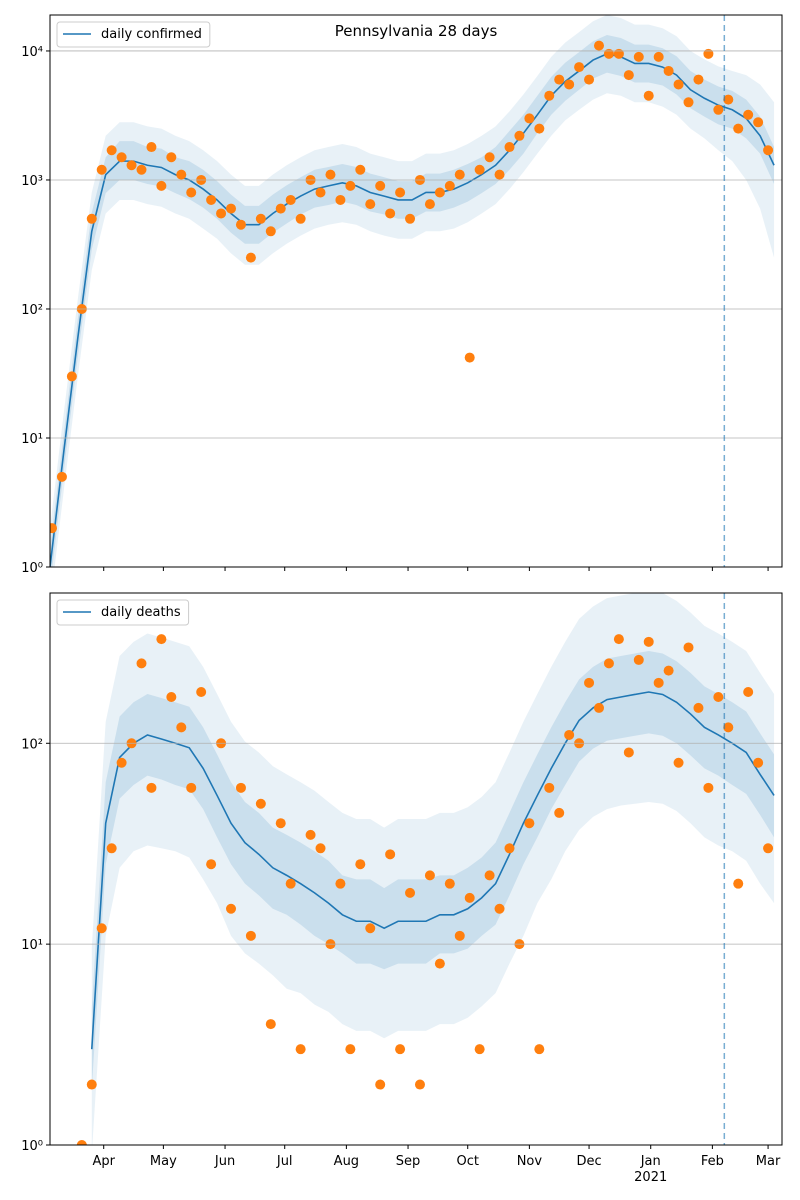  What do you see at coordinates (416, 31) in the screenshot?
I see `chart-title: Pennsylvania 28 days` at bounding box center [416, 31].